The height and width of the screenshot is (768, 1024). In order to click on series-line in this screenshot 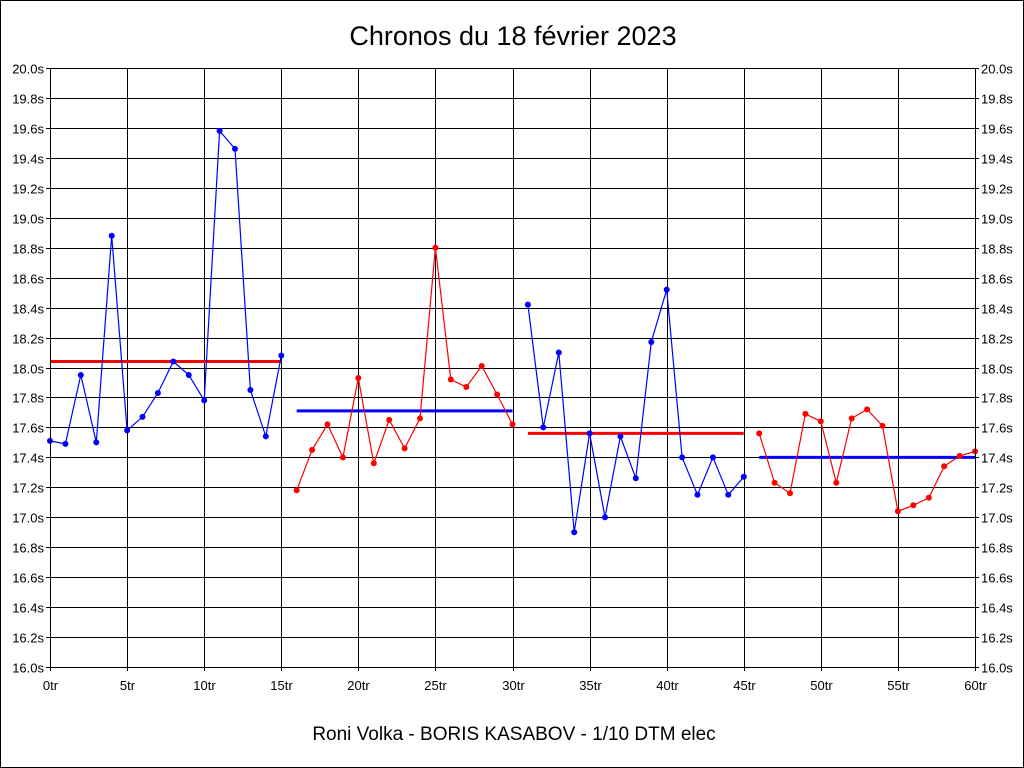, I will do `click(165, 287)`.